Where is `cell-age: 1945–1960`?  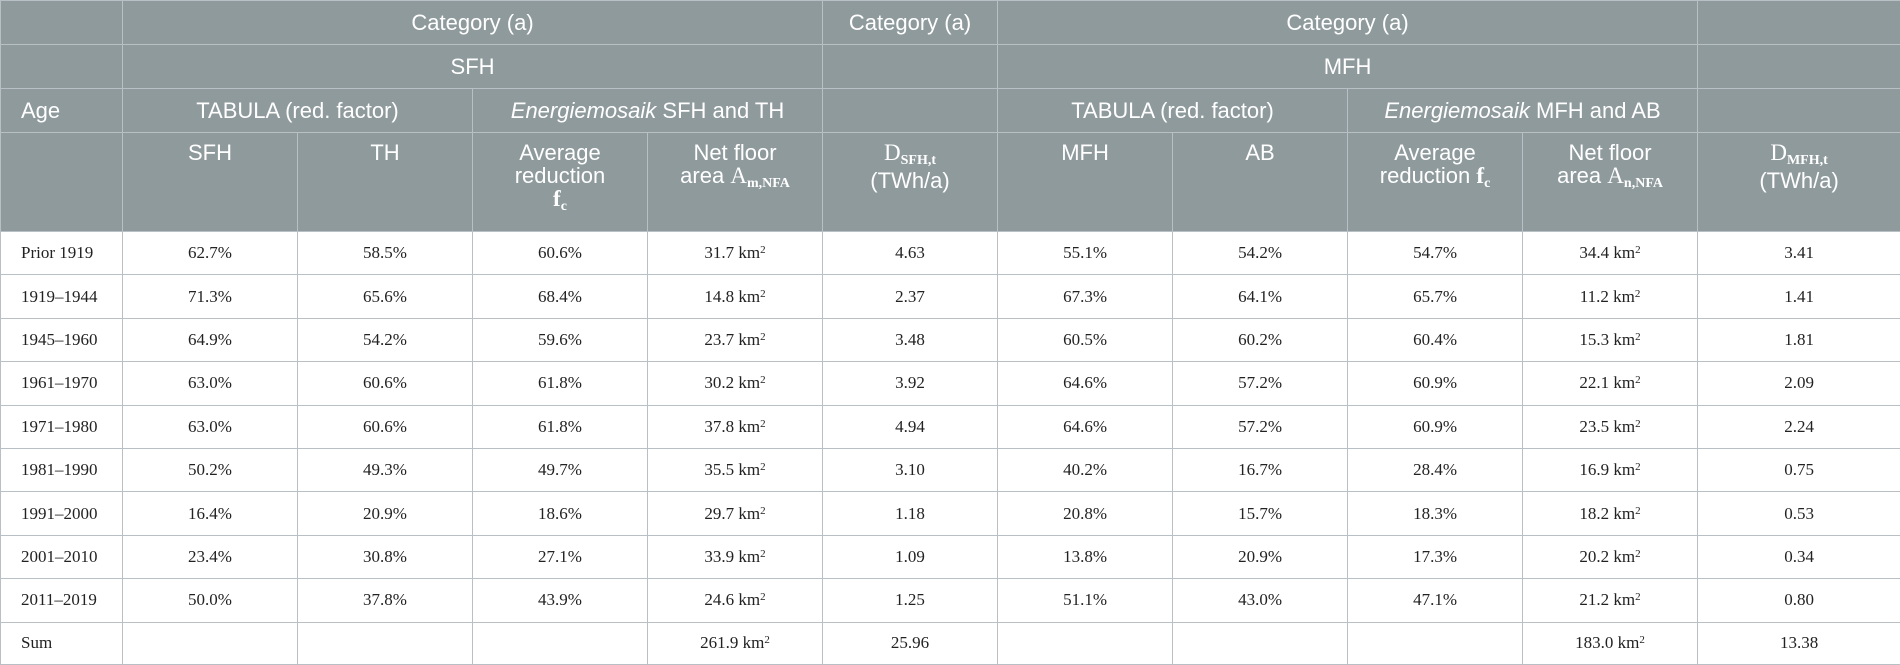 cell-age: 1945–1960 is located at coordinates (61, 340).